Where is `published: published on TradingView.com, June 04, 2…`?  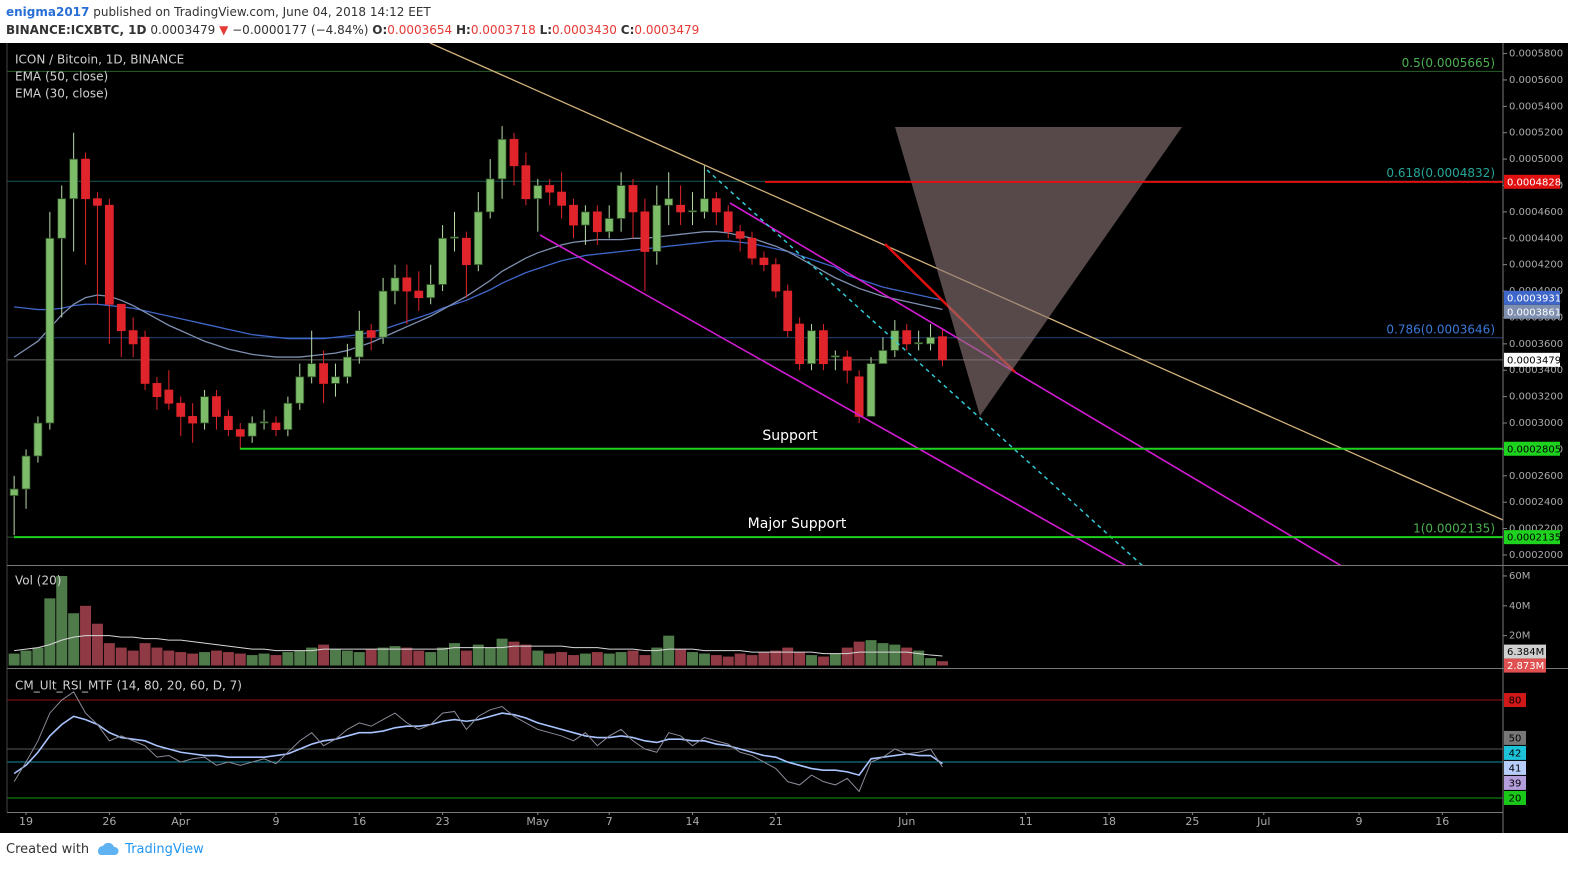
published: published on TradingView.com, June 04, 2… is located at coordinates (262, 12).